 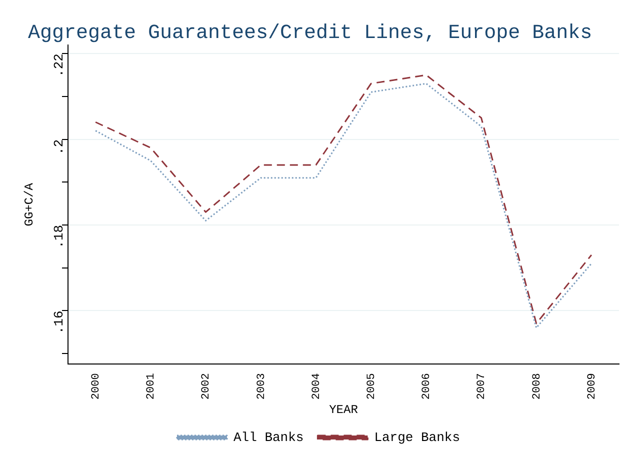 I want to click on y-tick-label: .18, so click(x=58, y=236).